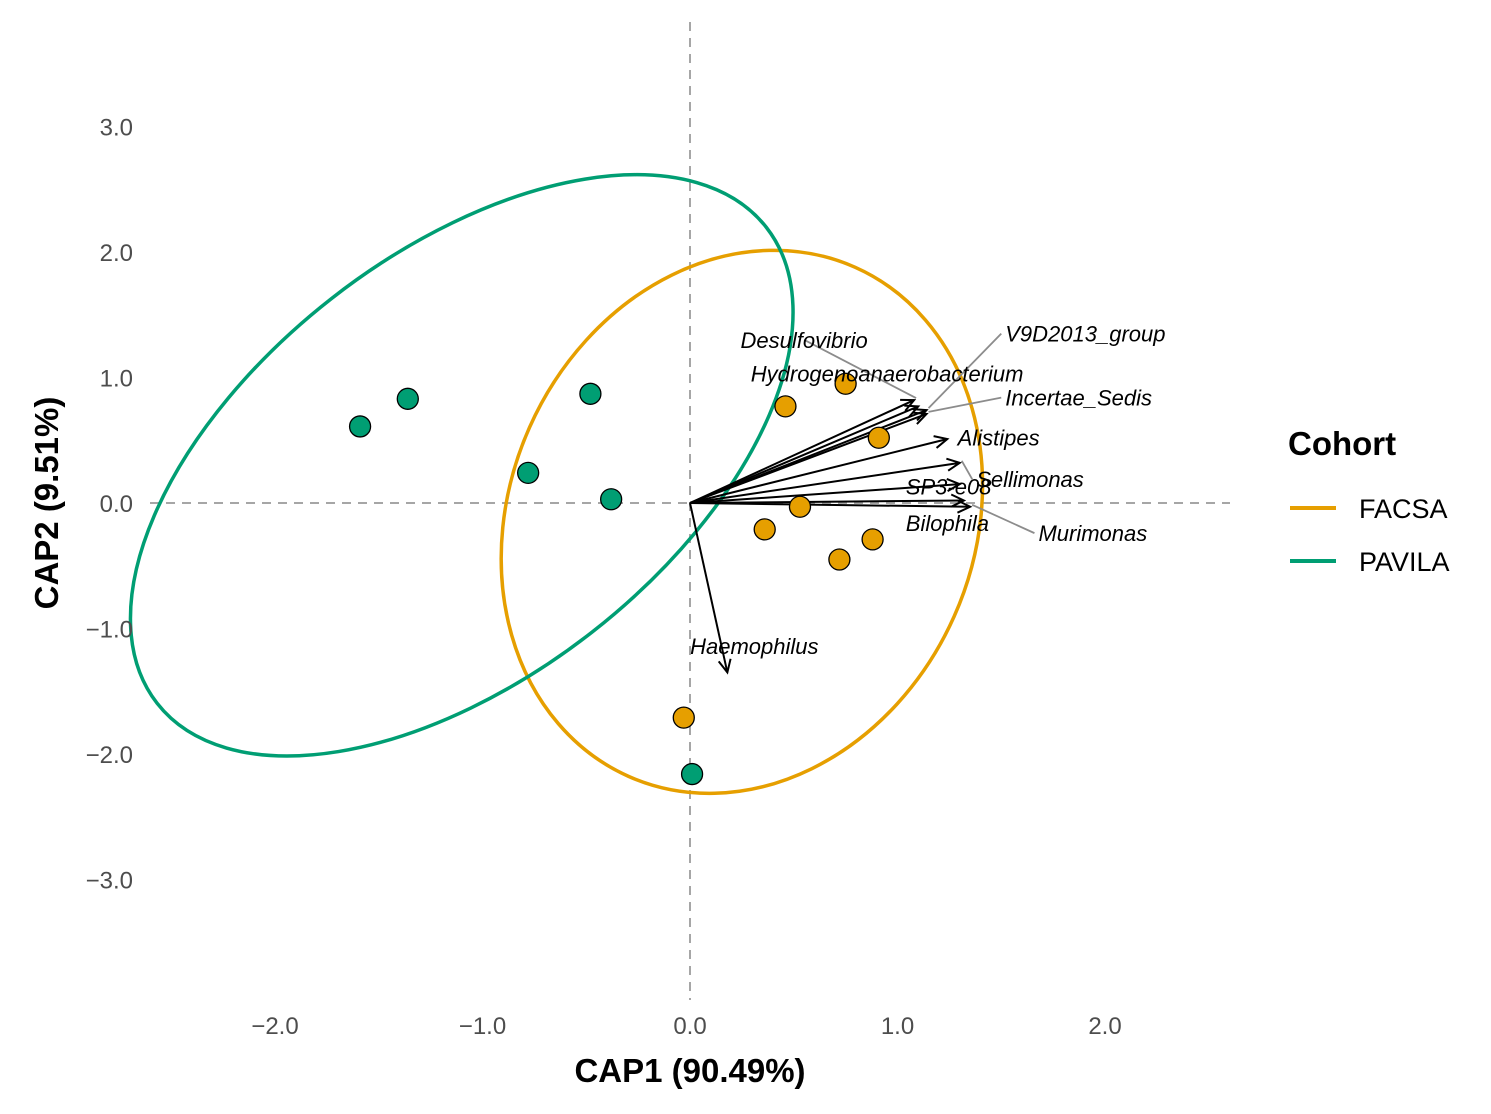 The height and width of the screenshot is (1114, 1491). What do you see at coordinates (941, 442) in the screenshot?
I see `arrowhead-alistipes` at bounding box center [941, 442].